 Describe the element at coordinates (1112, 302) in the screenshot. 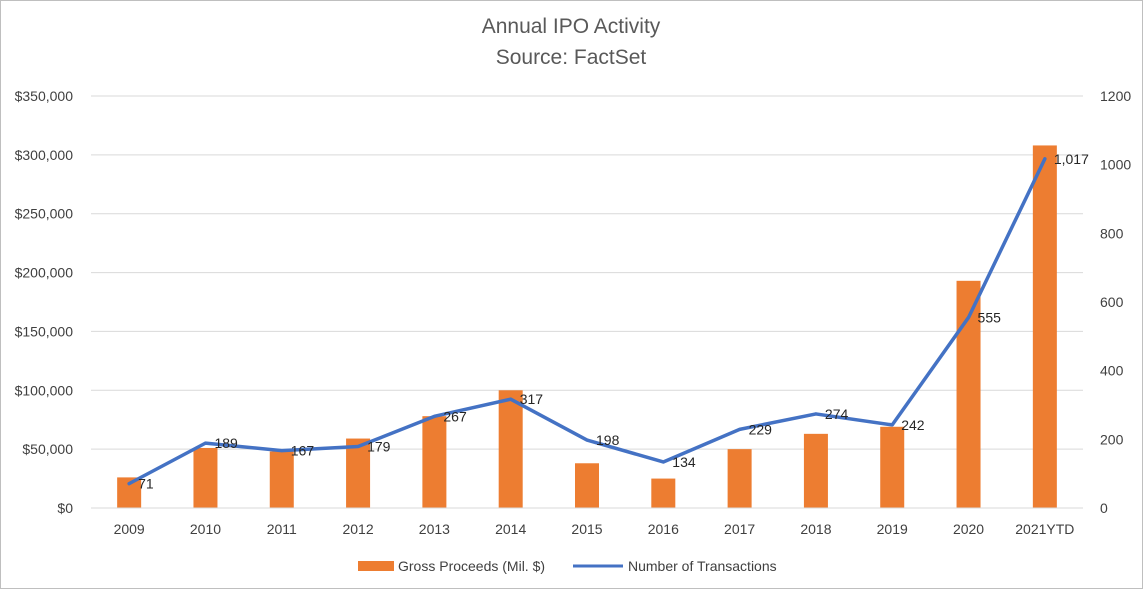

I see `y-right-tick-label: 600` at that location.